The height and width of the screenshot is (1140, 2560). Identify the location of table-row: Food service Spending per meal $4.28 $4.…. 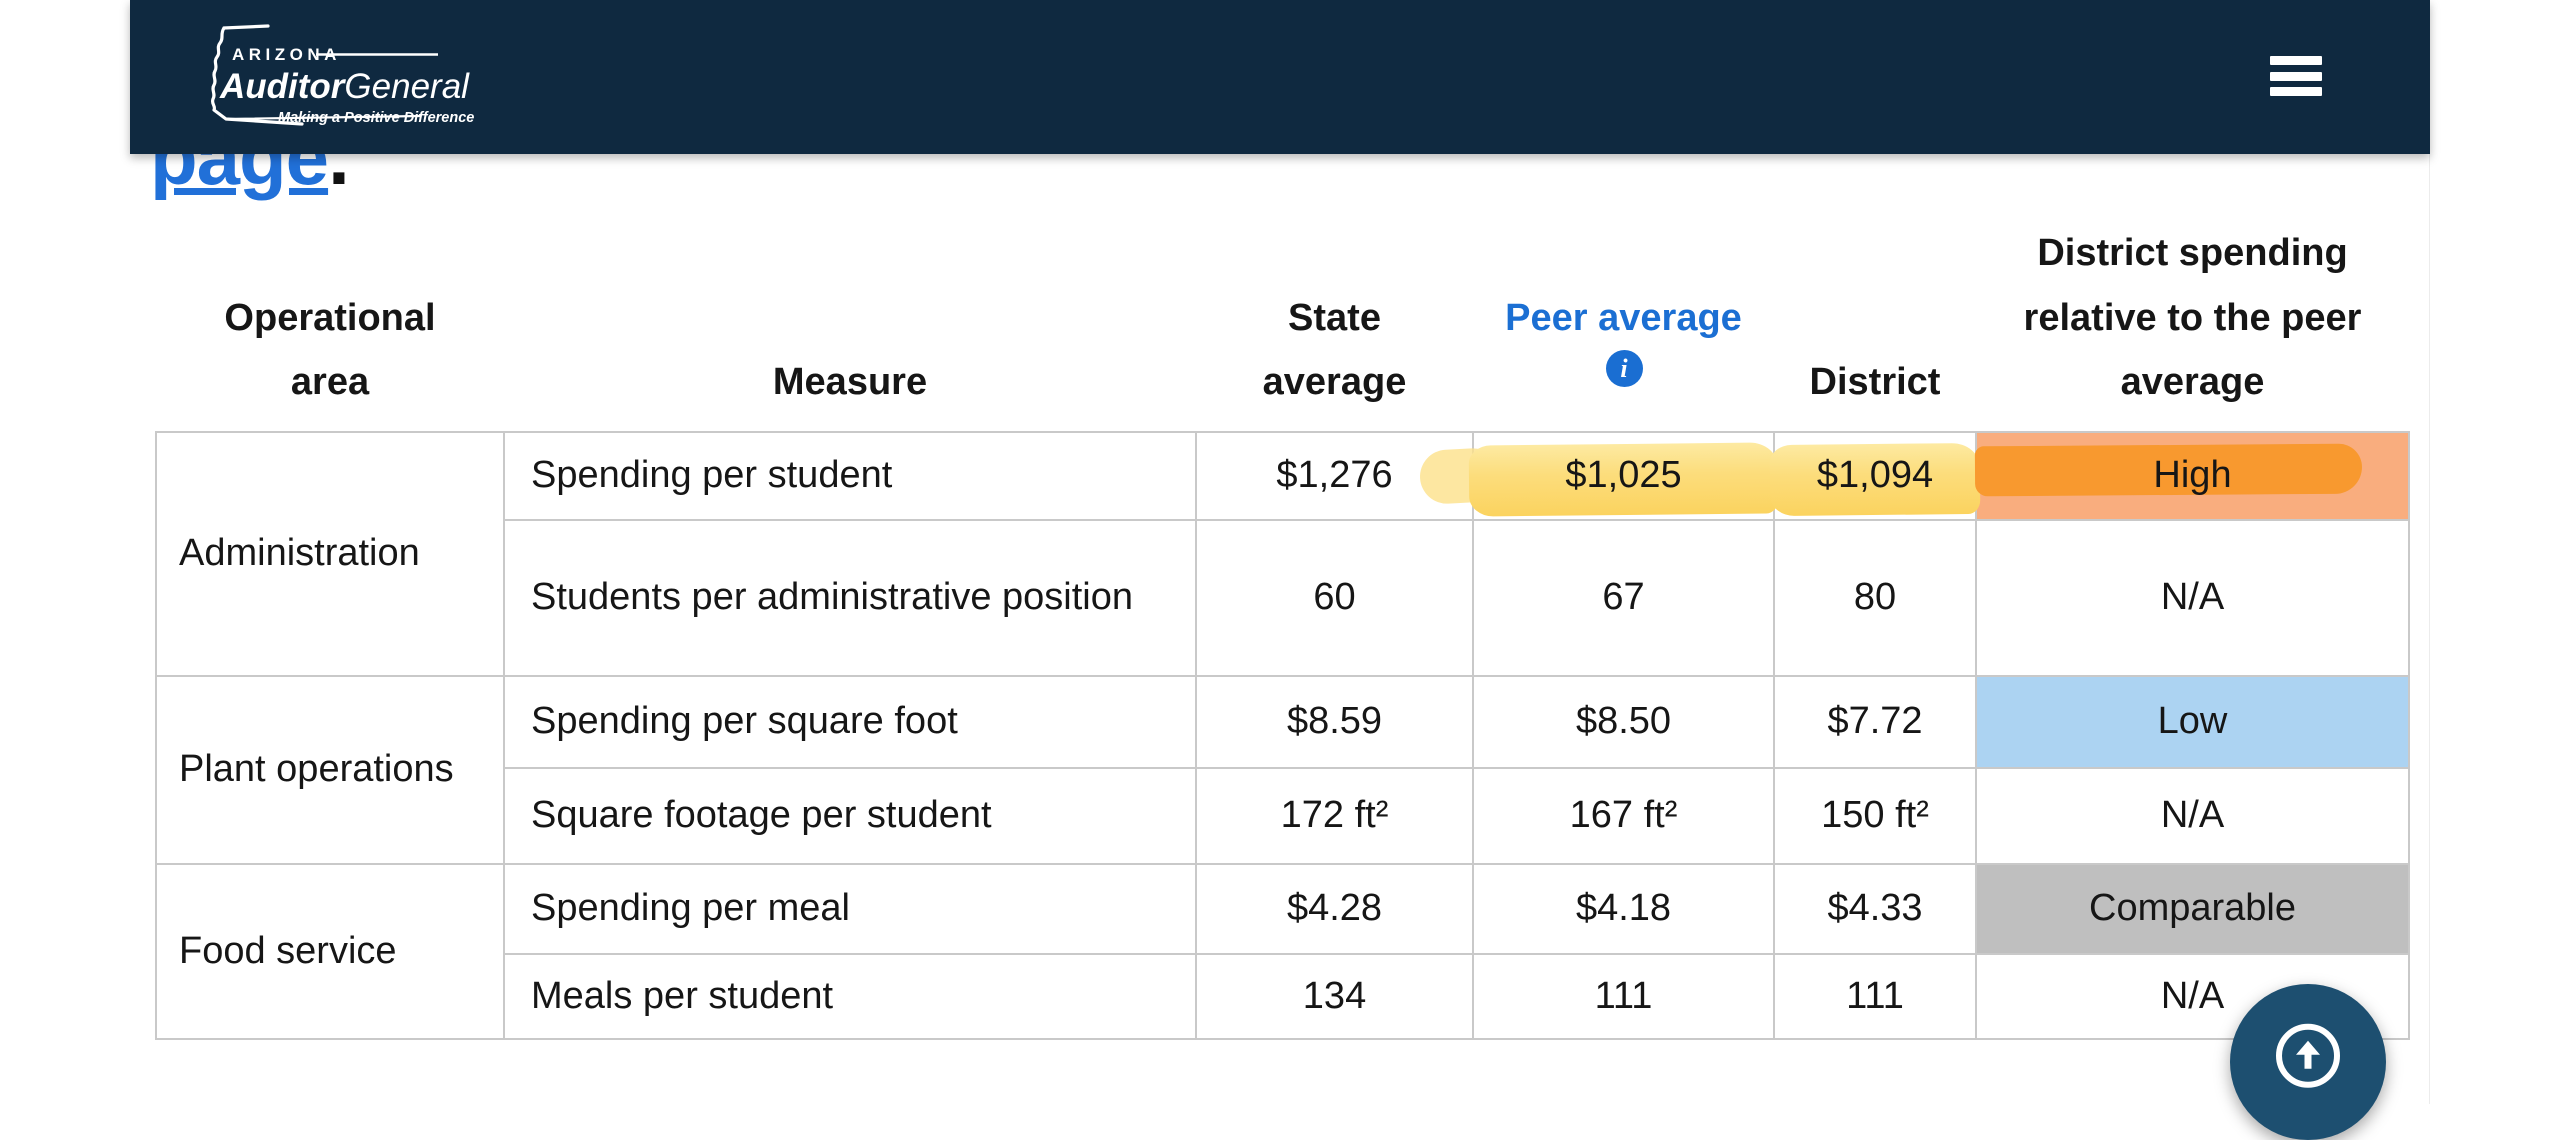
(1282, 951).